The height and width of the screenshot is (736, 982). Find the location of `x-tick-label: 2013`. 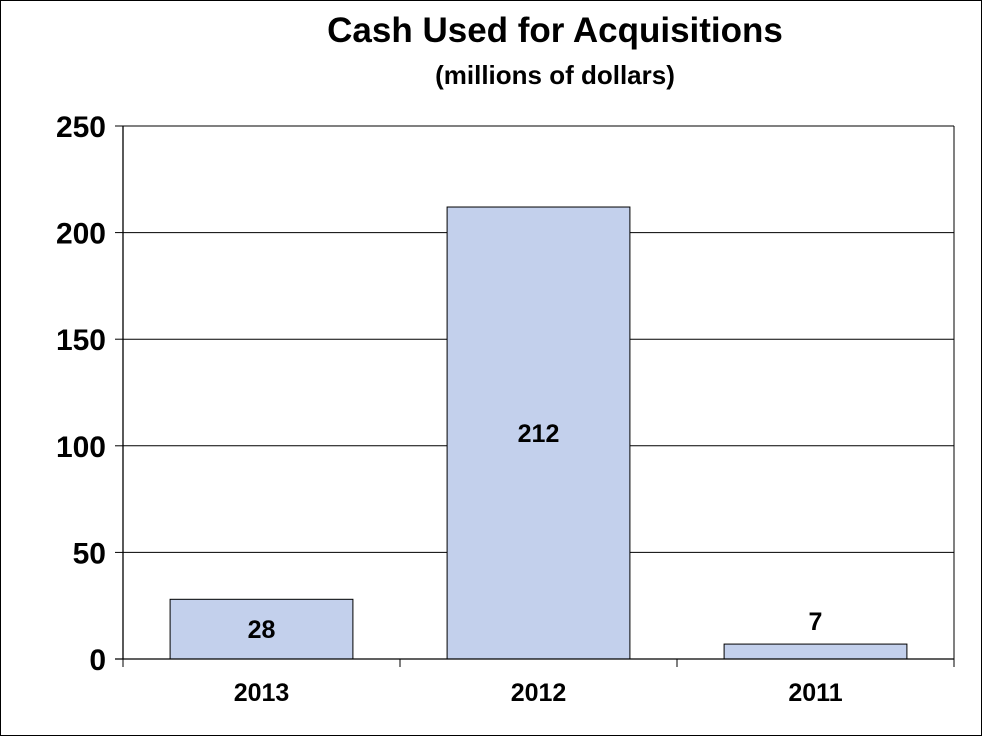

x-tick-label: 2013 is located at coordinates (262, 693).